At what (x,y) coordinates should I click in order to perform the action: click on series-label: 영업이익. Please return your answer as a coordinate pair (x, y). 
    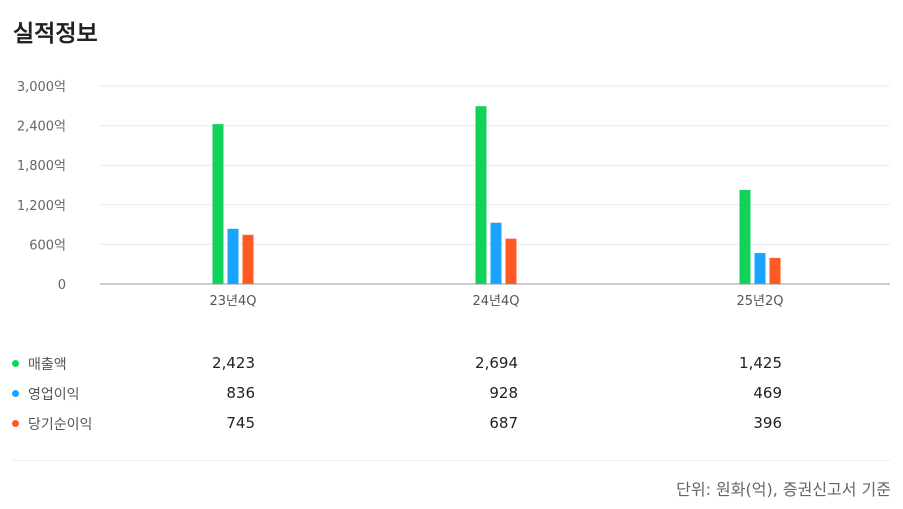
    Looking at the image, I should click on (54, 395).